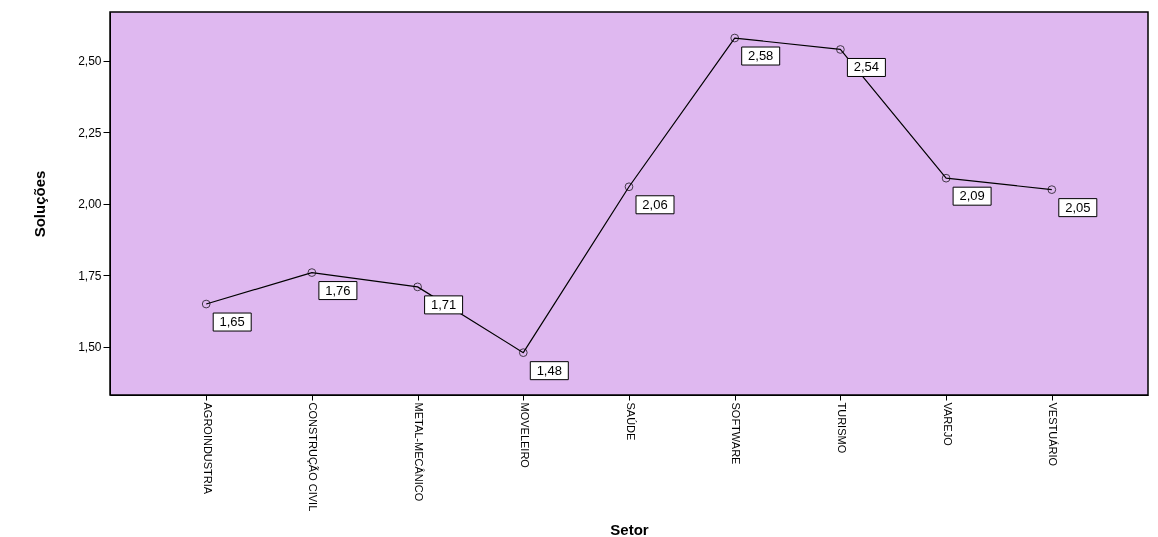  What do you see at coordinates (40, 204) in the screenshot?
I see `y-axis-title: Soluções` at bounding box center [40, 204].